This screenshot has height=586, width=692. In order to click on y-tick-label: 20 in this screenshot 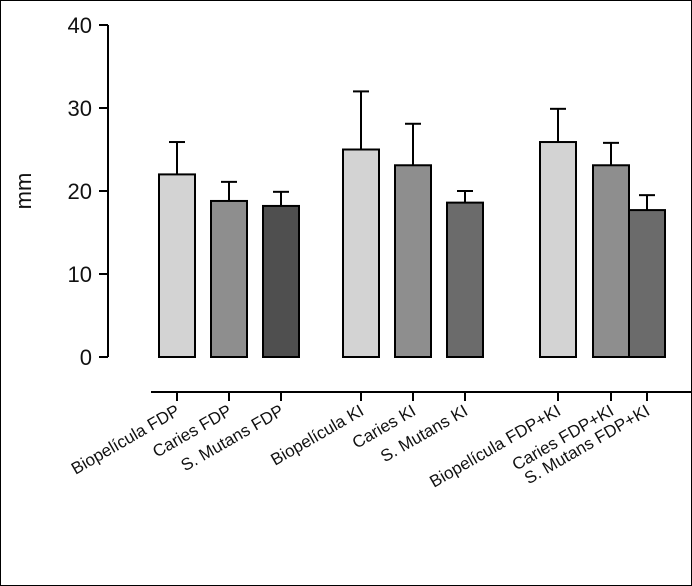, I will do `click(80, 191)`.